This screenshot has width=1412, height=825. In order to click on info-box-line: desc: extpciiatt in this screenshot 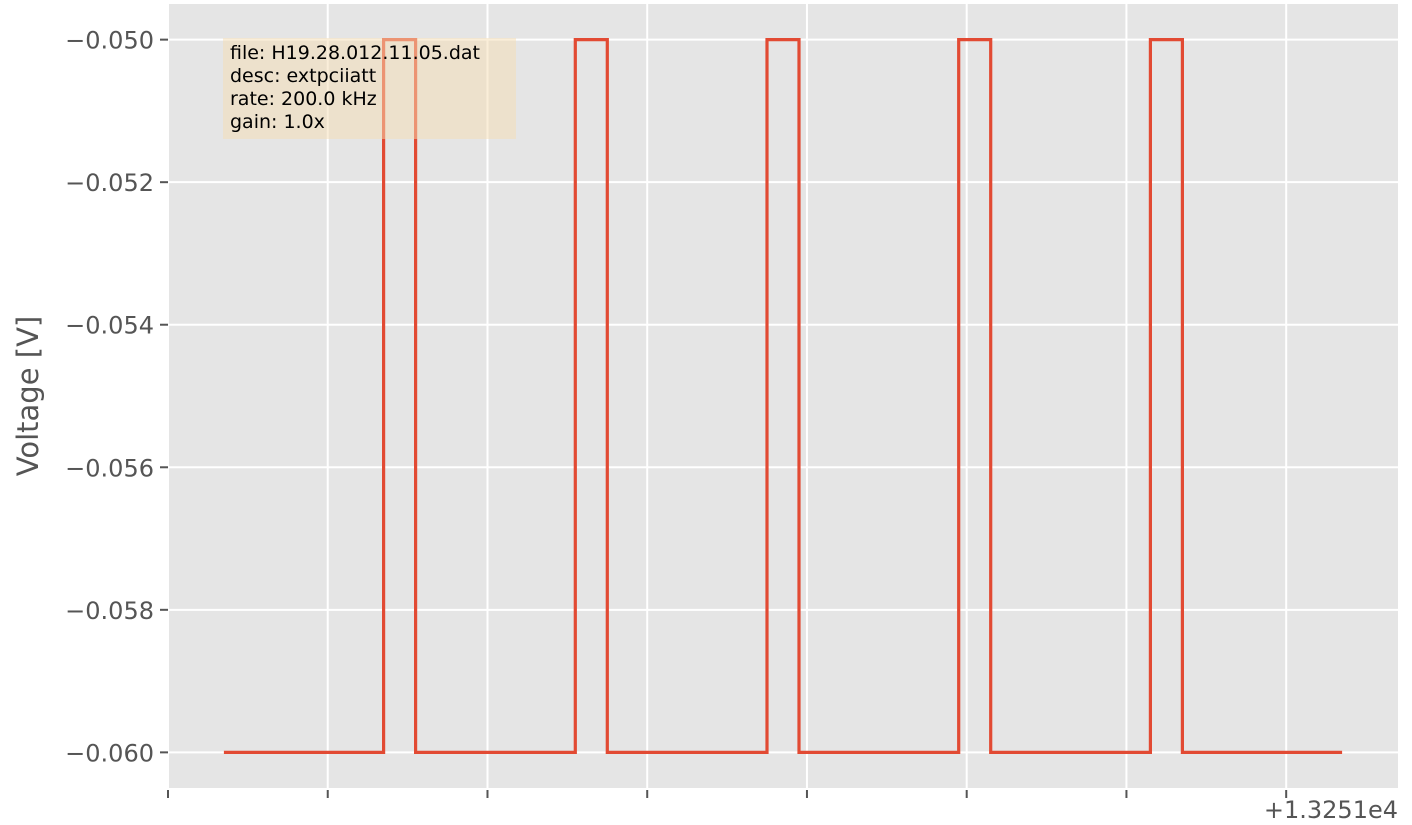, I will do `click(303, 76)`.